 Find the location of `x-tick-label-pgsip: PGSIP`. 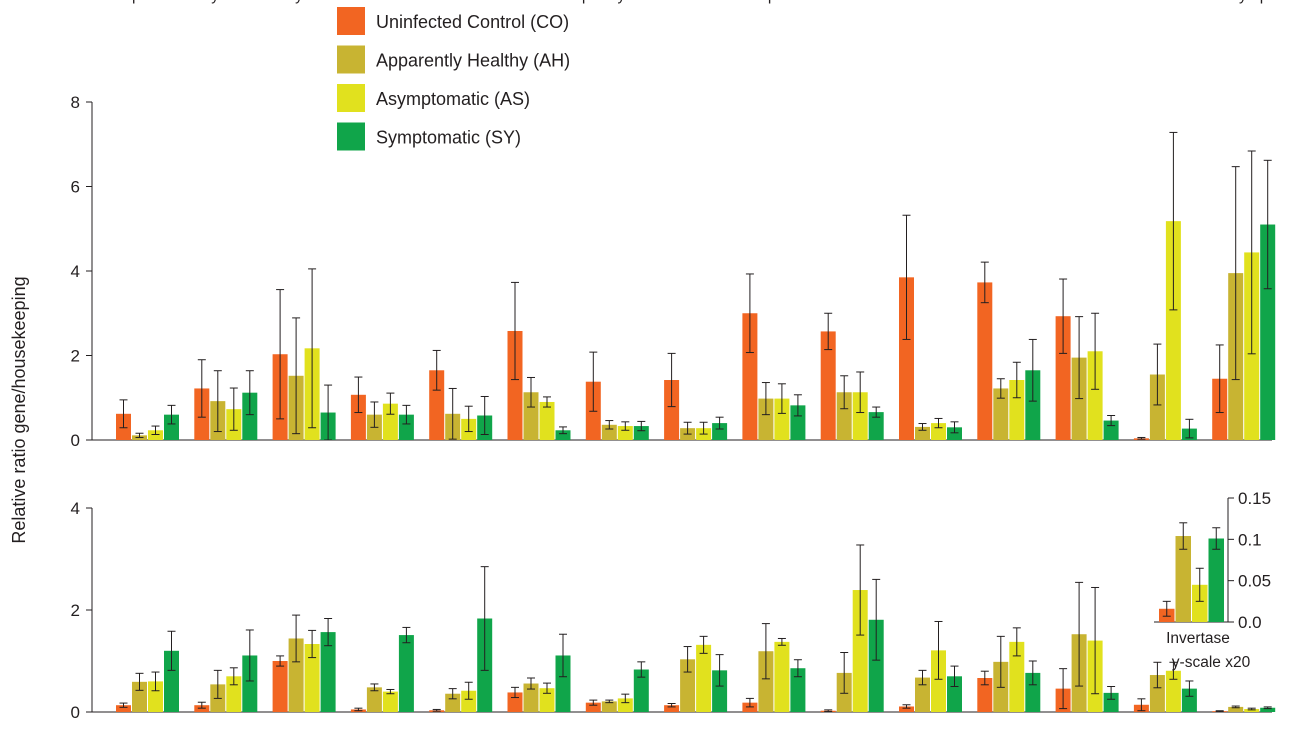

x-tick-label-pgsip: PGSIP is located at coordinates (304, 2).